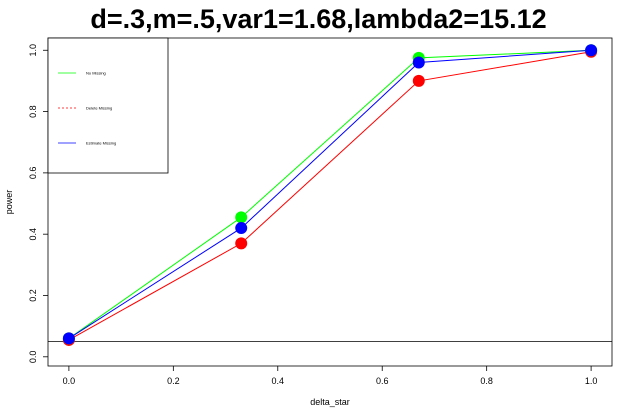 The width and height of the screenshot is (637, 420). I want to click on x-tick-label: 0.4, so click(278, 381).